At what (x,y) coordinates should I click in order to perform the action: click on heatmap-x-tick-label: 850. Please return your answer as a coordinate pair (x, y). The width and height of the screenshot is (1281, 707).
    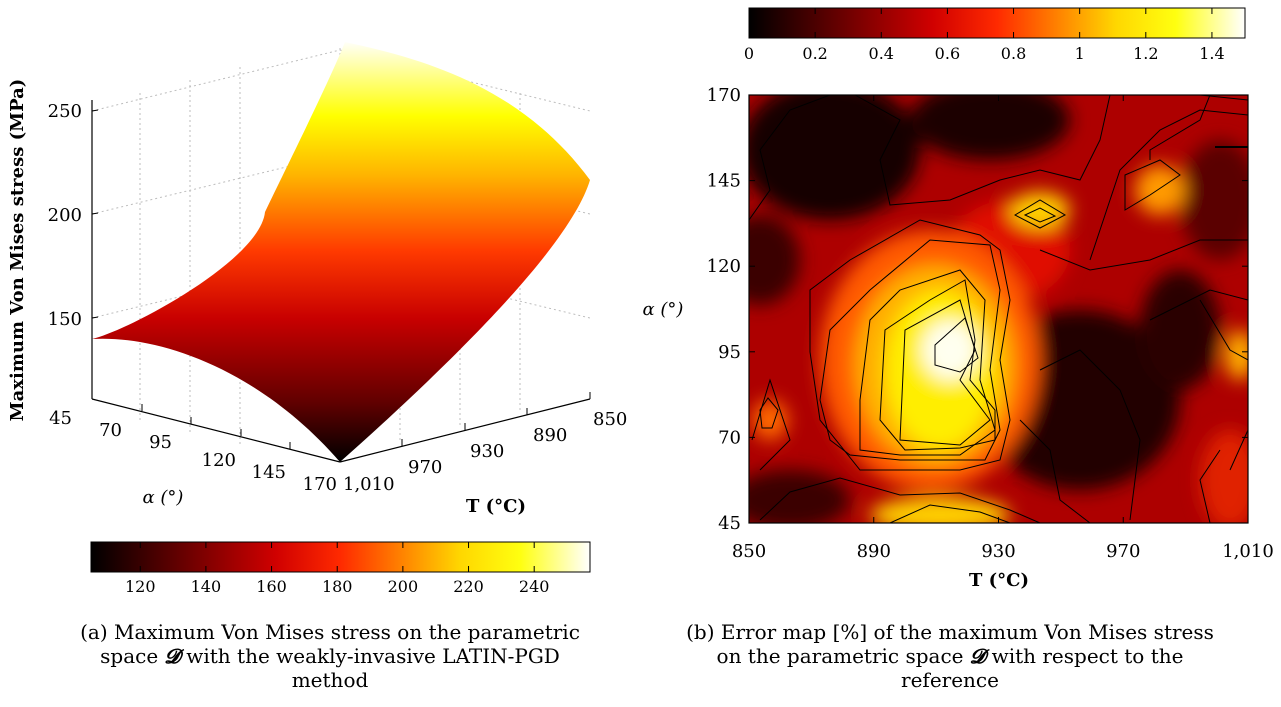
    Looking at the image, I should click on (749, 551).